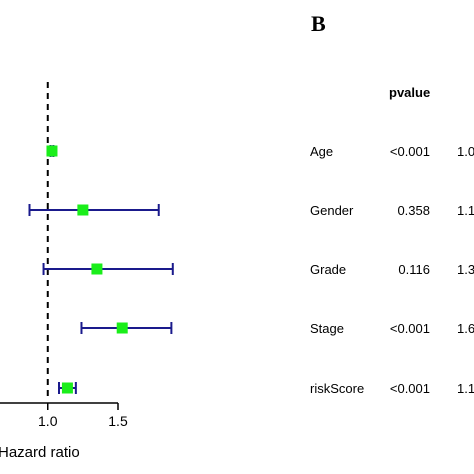 This screenshot has height=474, width=474. Describe the element at coordinates (118, 421) in the screenshot. I see `x-tick-label: 1.5` at that location.